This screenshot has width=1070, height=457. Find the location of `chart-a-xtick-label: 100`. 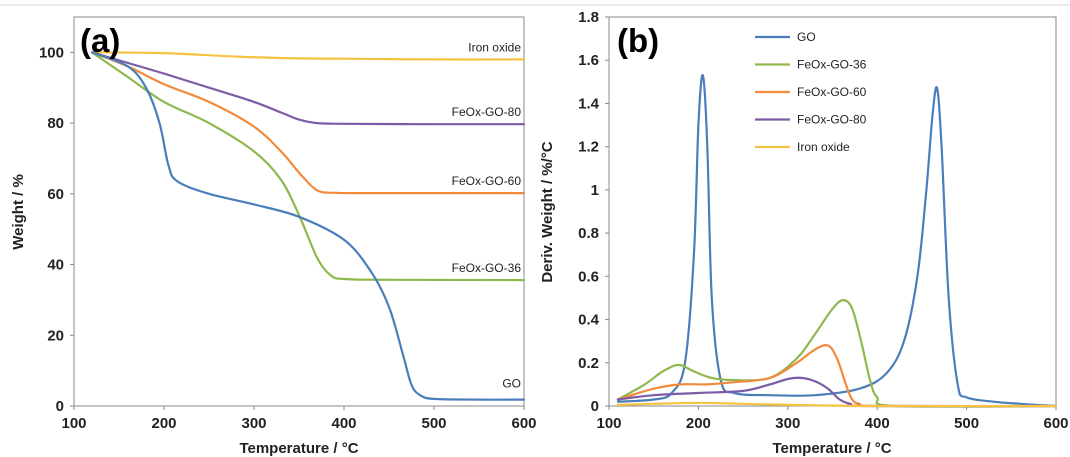

chart-a-xtick-label: 100 is located at coordinates (73, 423).